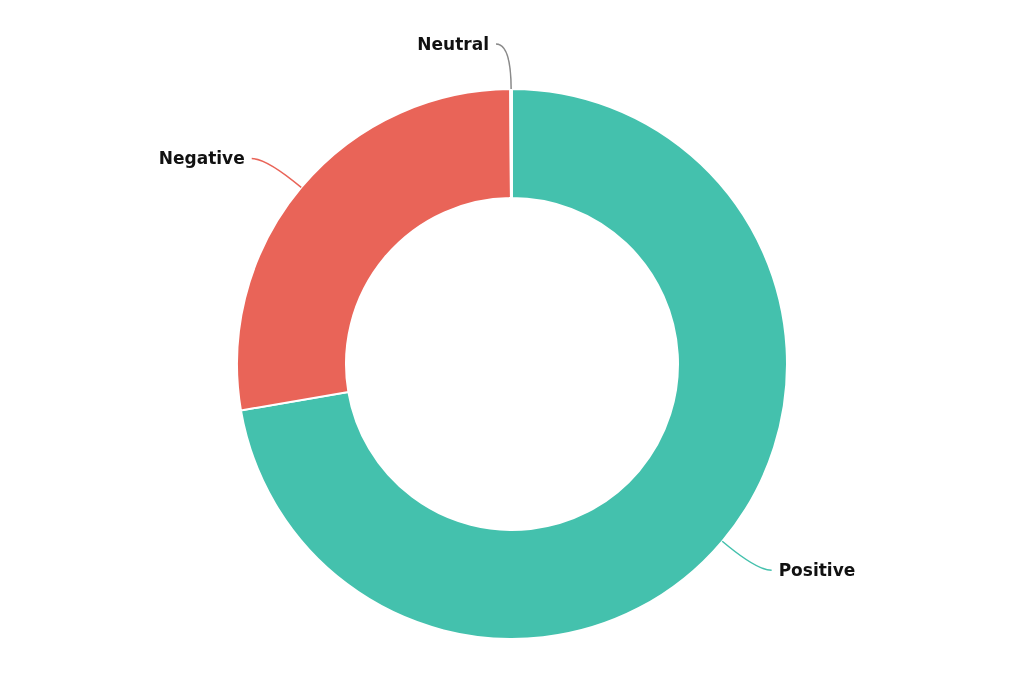 The height and width of the screenshot is (683, 1024). I want to click on slice-label: Neutral, so click(453, 44).